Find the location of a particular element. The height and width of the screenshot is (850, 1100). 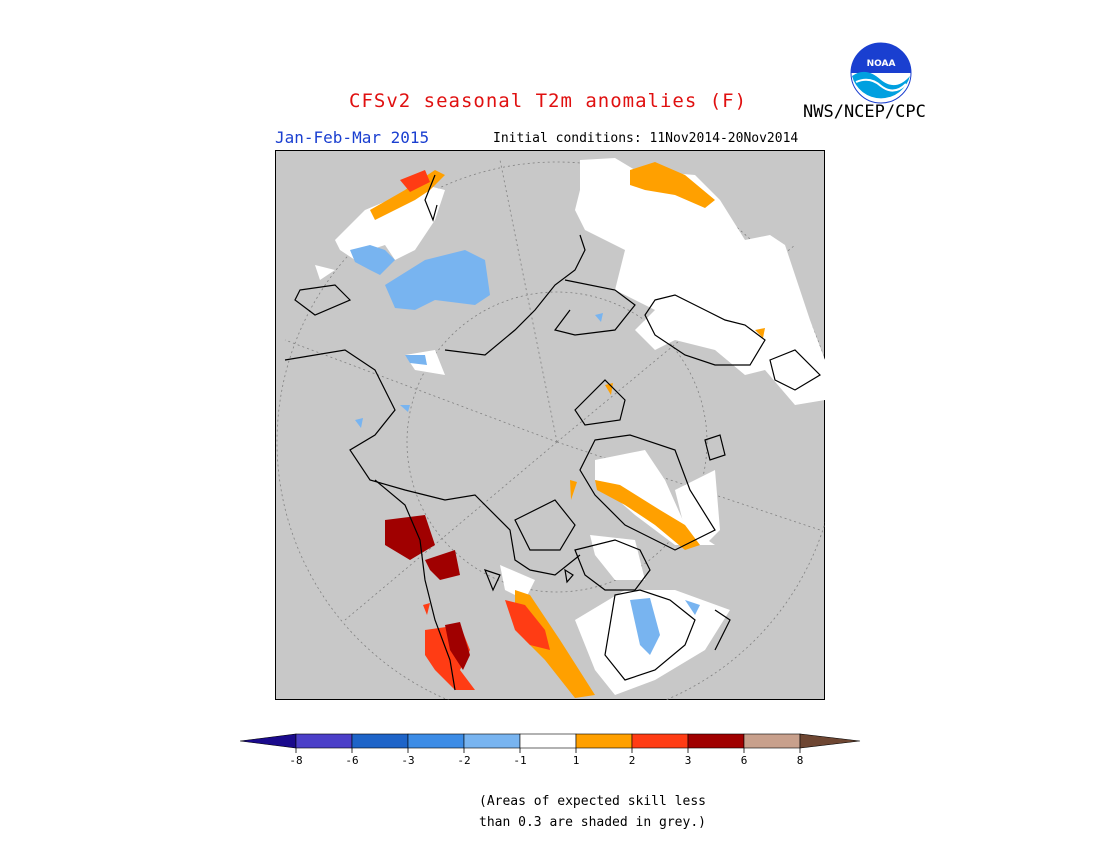

legend-tick-label: -1 is located at coordinates (519, 760).